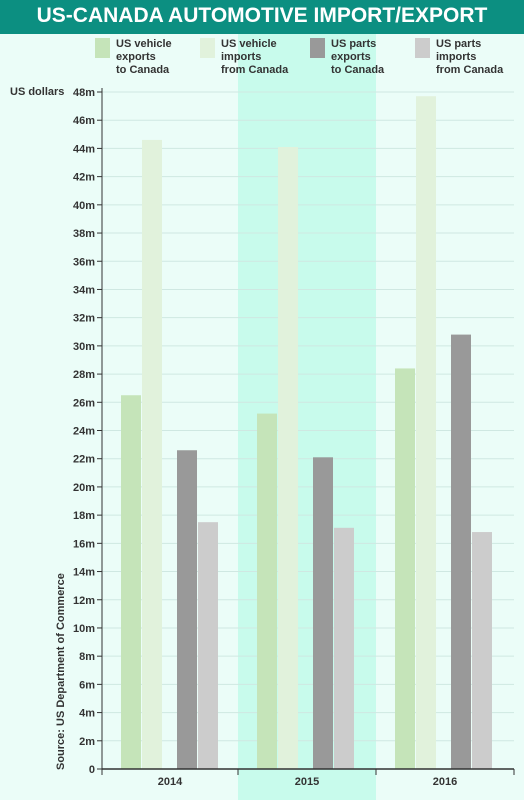 This screenshot has width=524, height=800. Describe the element at coordinates (37, 92) in the screenshot. I see `y-axis-unit-label: US dollars` at that location.